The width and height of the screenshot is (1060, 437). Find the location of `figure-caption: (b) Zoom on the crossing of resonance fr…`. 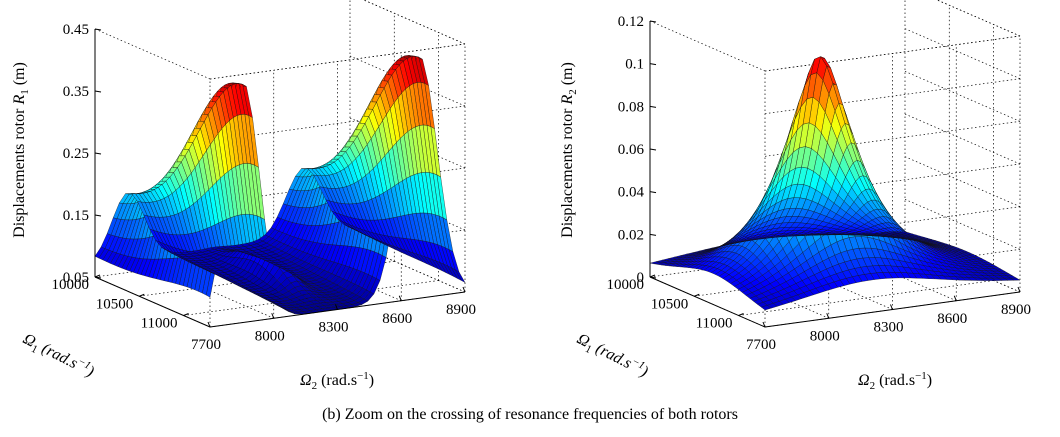

figure-caption: (b) Zoom on the crossing of resonance fr… is located at coordinates (530, 414).